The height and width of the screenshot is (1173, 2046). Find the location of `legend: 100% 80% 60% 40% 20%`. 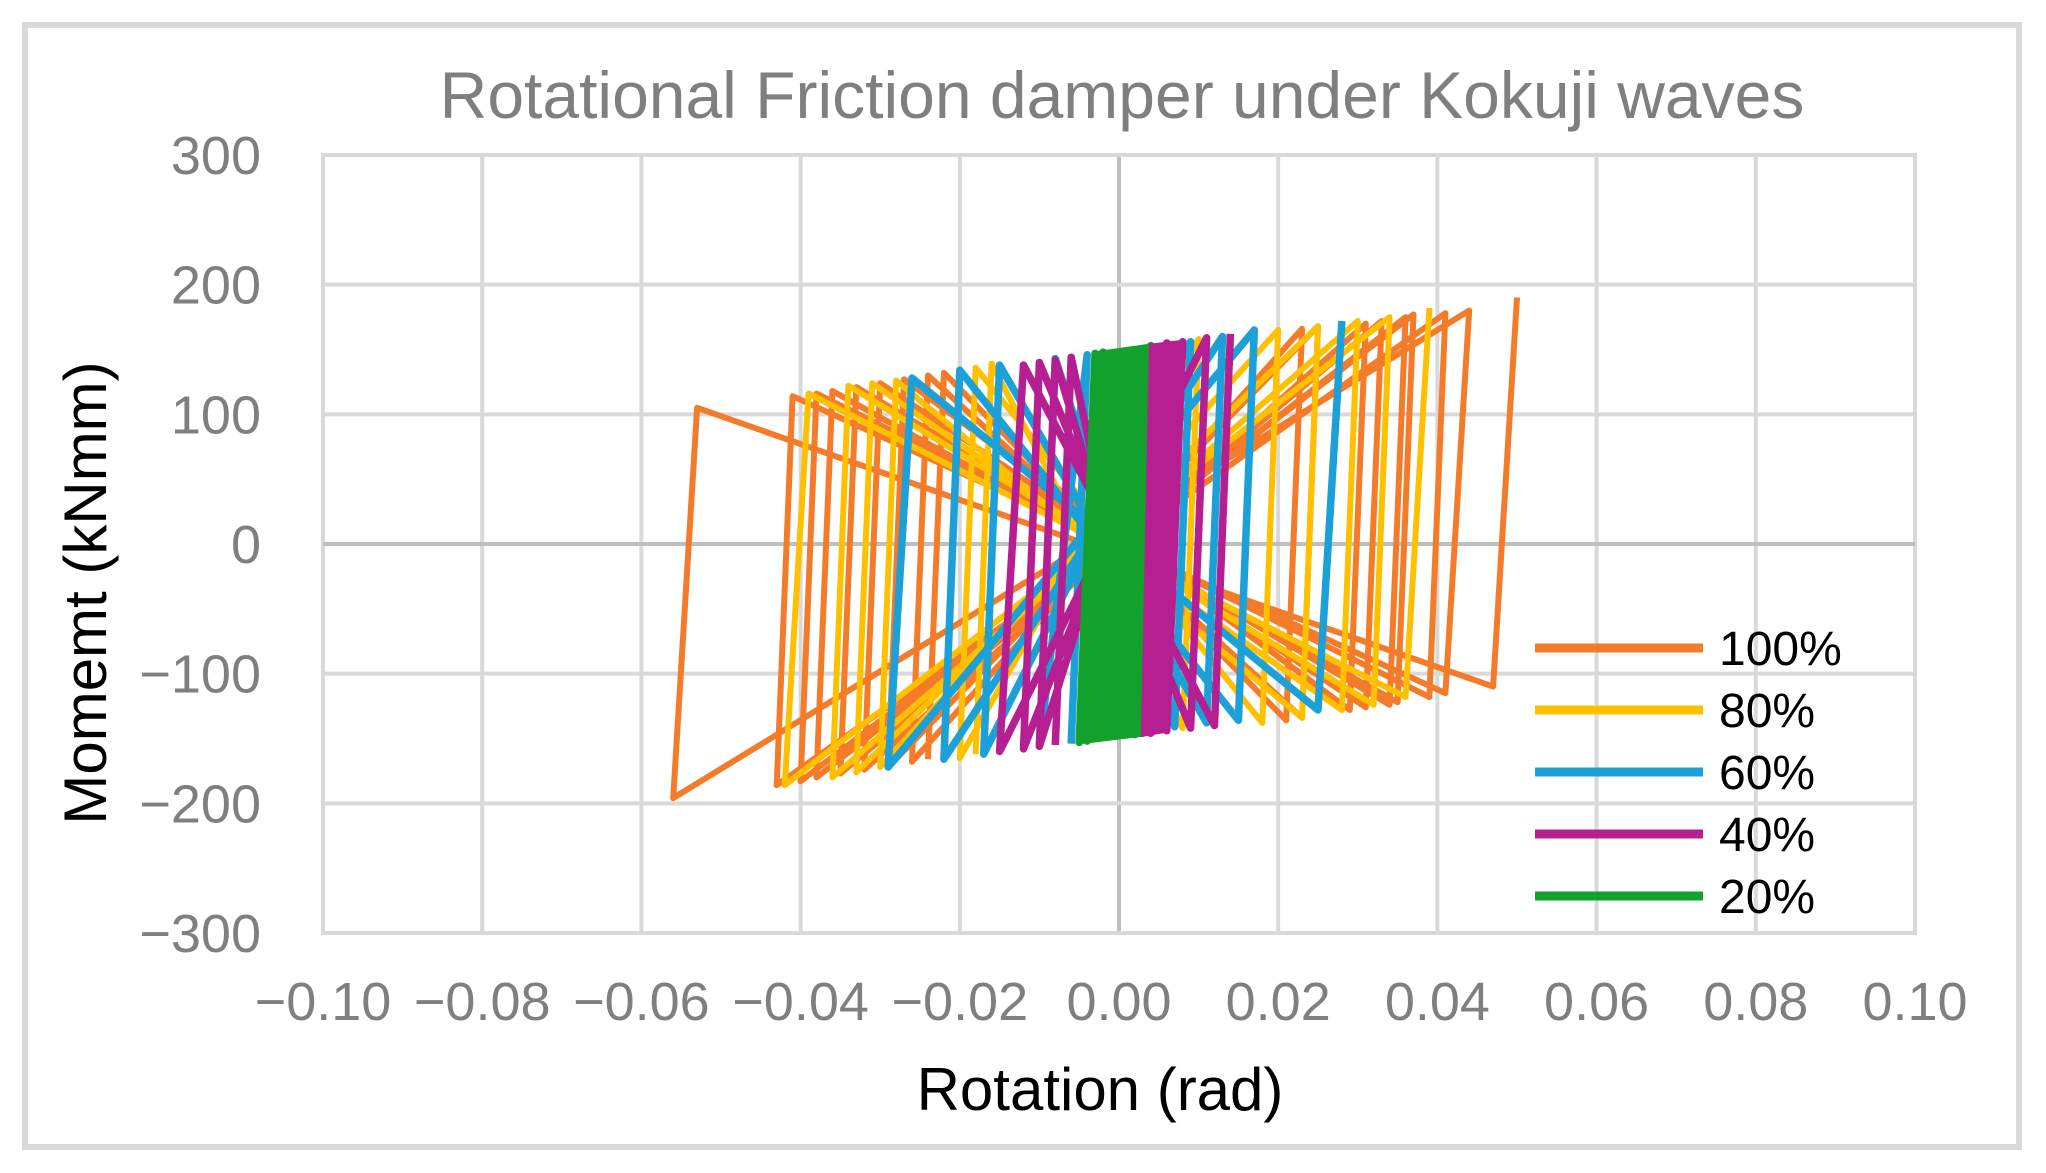

legend: 100% 80% 60% 40% 20% is located at coordinates (1688, 773).